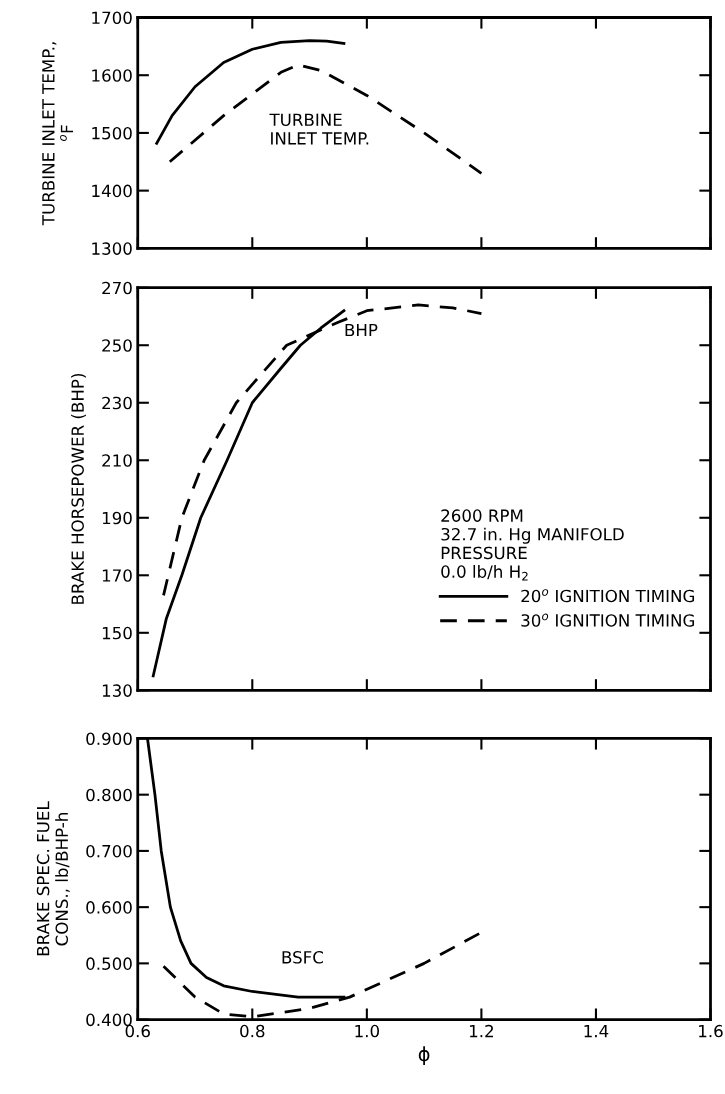 This screenshot has height=1094, width=725. What do you see at coordinates (319, 129) in the screenshot?
I see `annotation: TURBINE INLET TEMP.` at bounding box center [319, 129].